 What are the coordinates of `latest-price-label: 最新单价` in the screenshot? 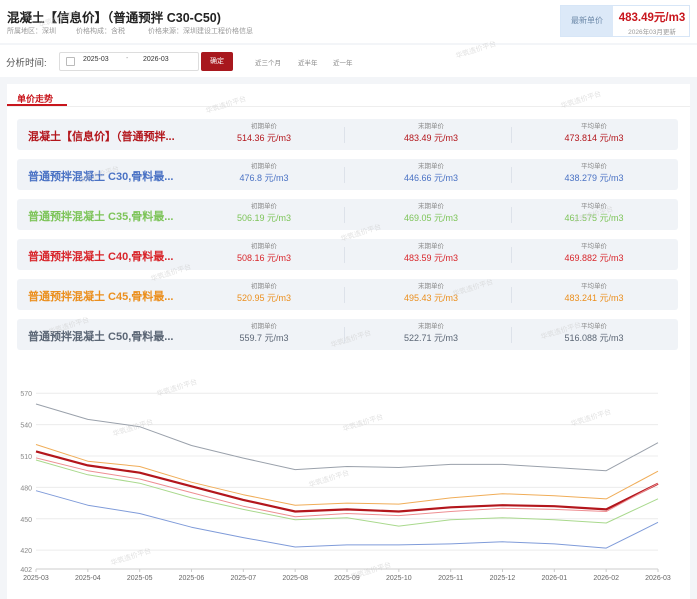 It's located at (587, 21).